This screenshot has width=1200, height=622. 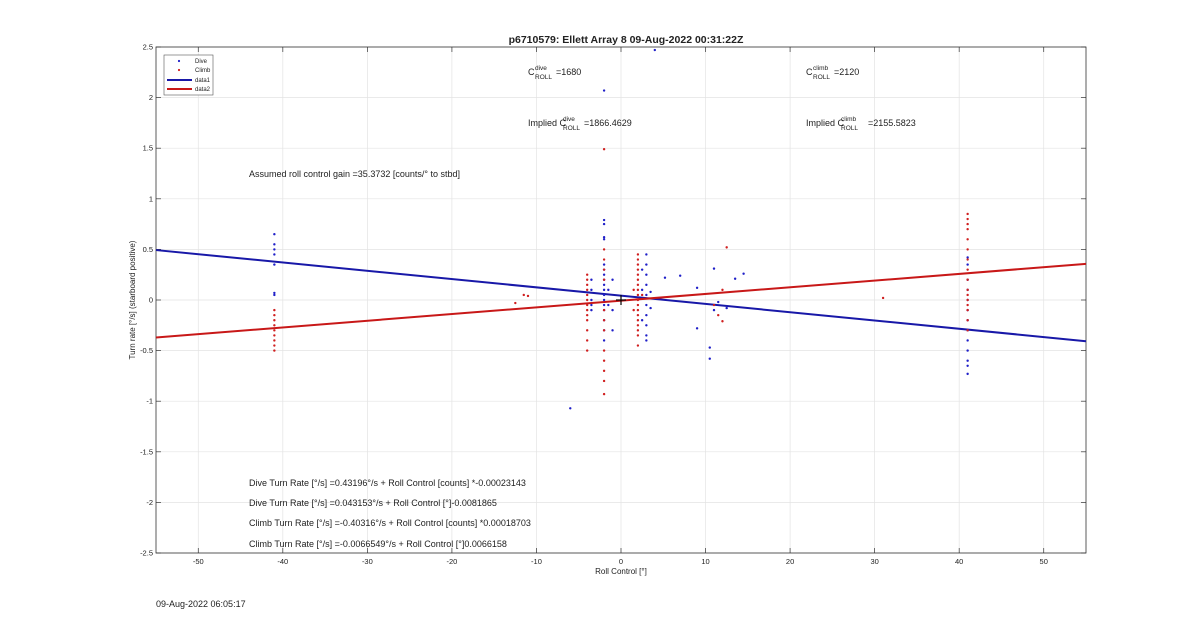 What do you see at coordinates (188, 75) in the screenshot?
I see `legend: Dive Climb data1 data2` at bounding box center [188, 75].